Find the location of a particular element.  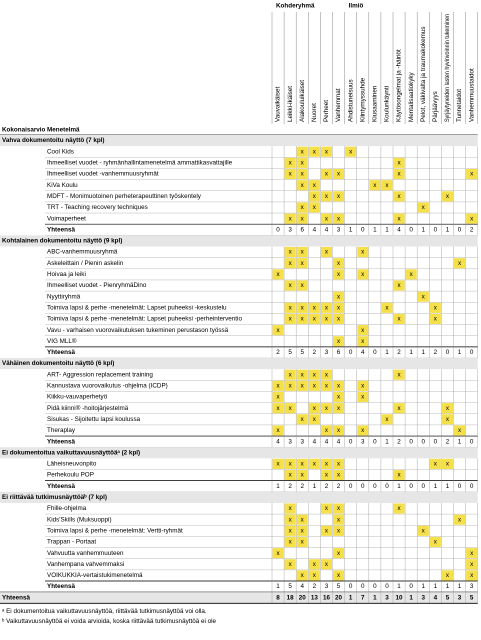

method-name: ABC-vanhemmuusryhmä is located at coordinates (82, 252).